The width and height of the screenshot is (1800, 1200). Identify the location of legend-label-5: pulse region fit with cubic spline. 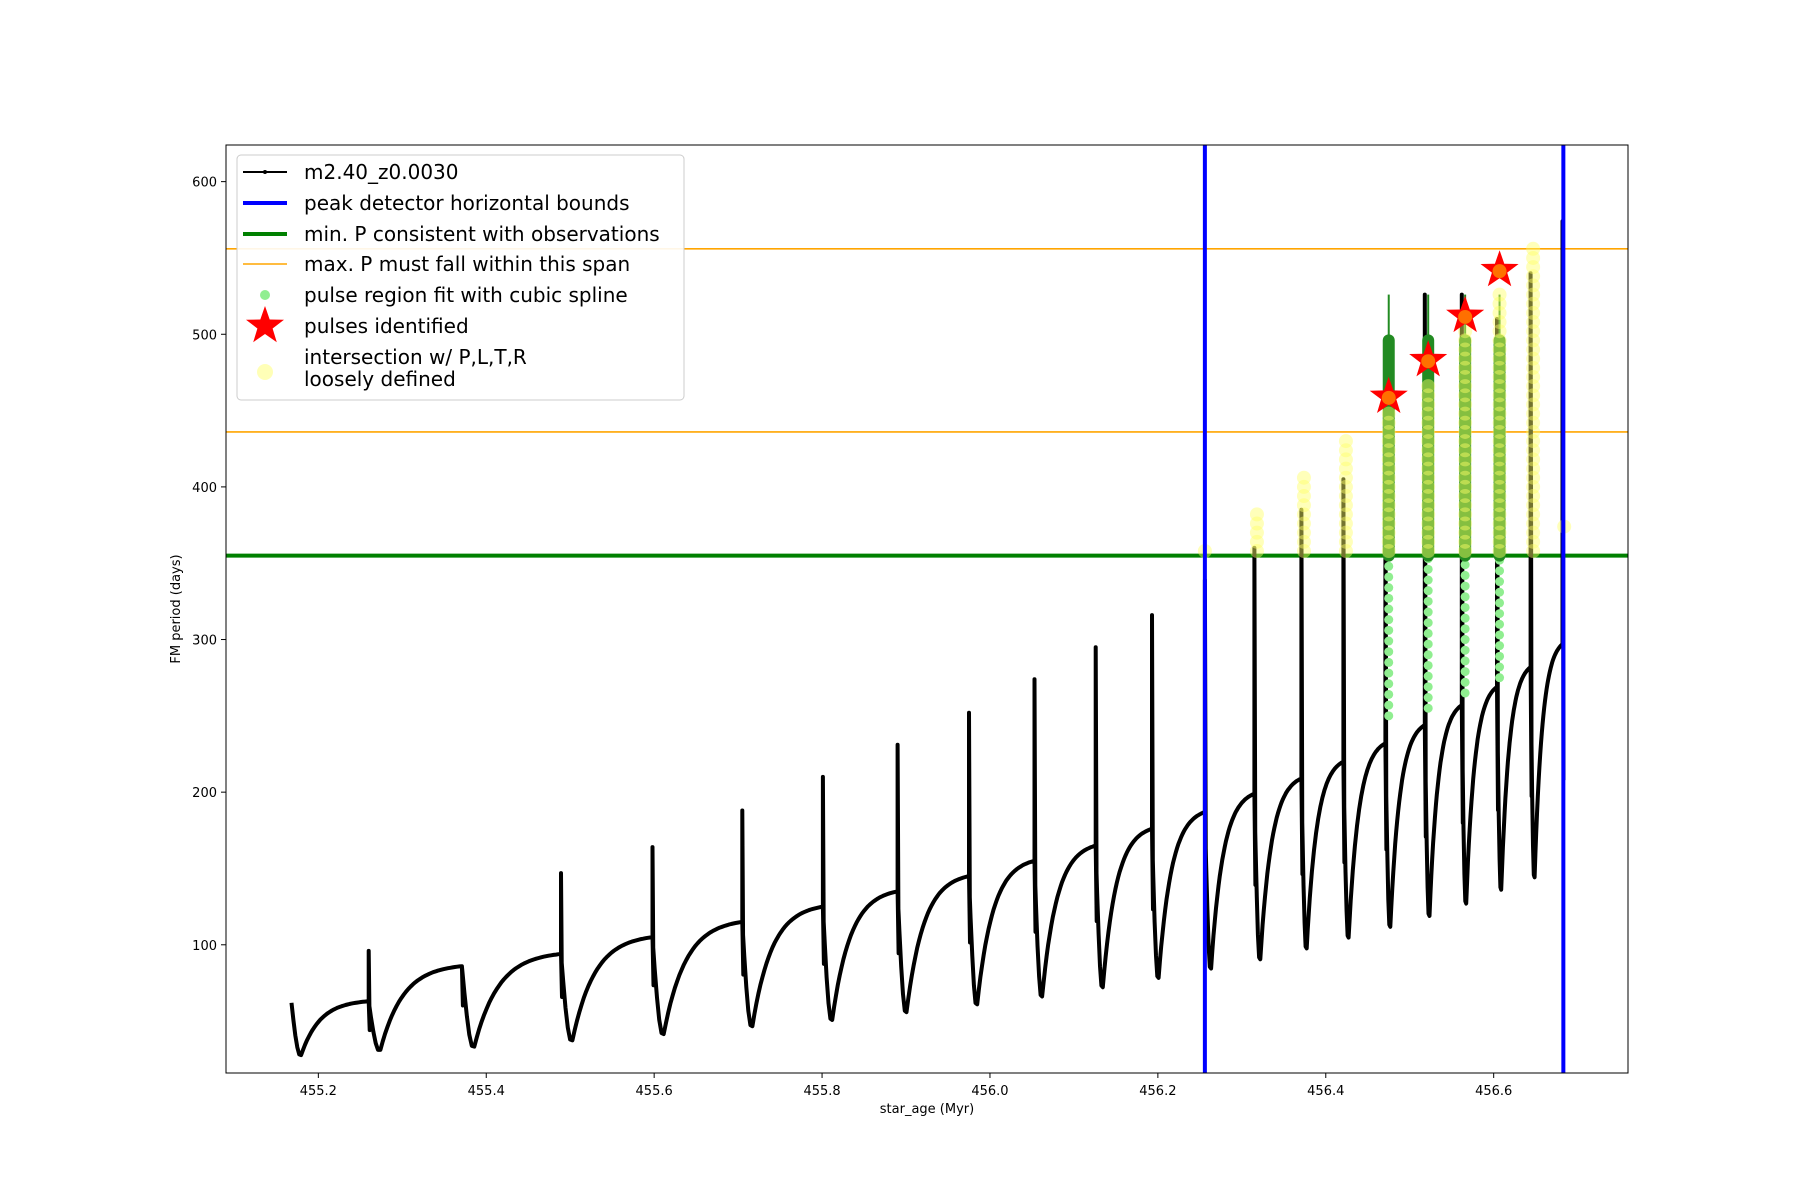
(466, 295).